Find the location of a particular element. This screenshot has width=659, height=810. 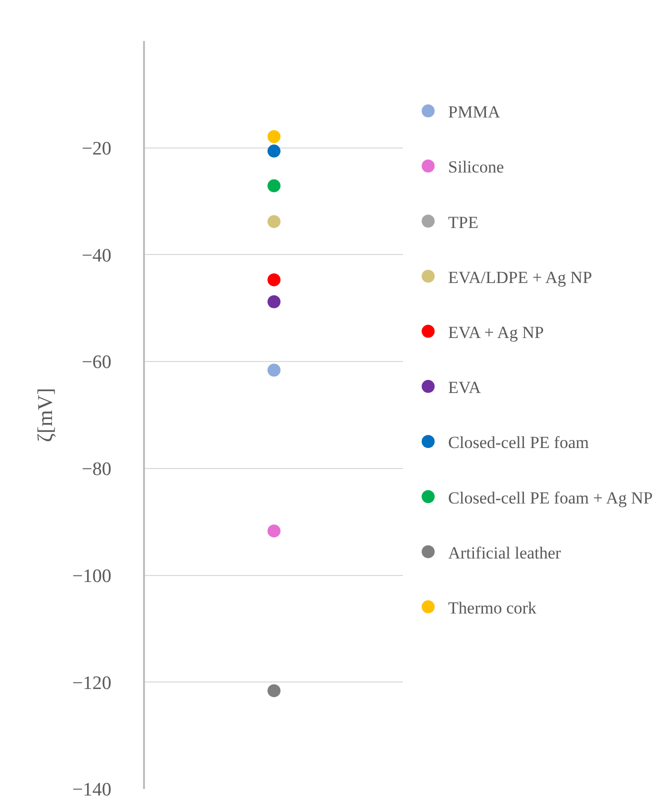

legend-label: EVA is located at coordinates (465, 388).